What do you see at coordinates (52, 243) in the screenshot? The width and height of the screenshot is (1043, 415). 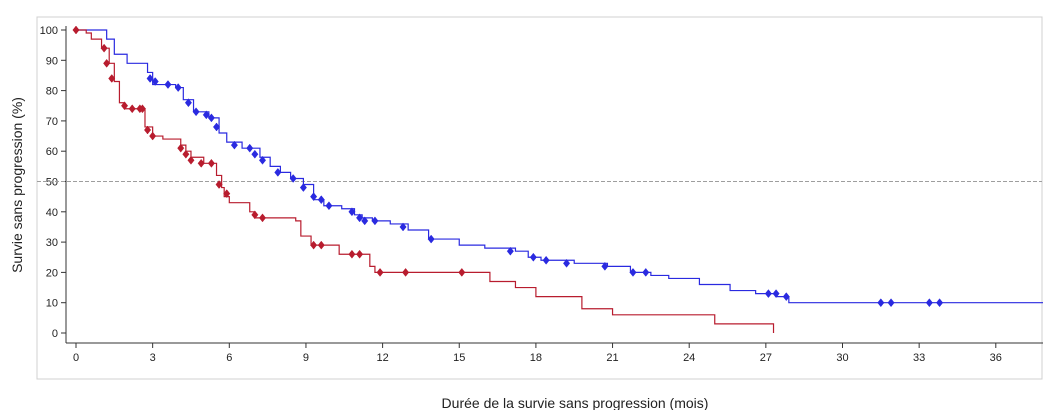 I see `y-tick-label: 30` at bounding box center [52, 243].